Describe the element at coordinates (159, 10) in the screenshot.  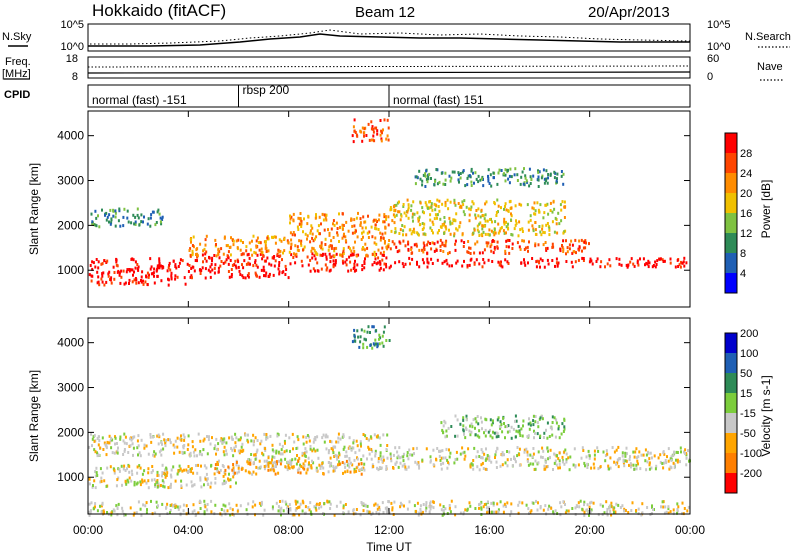
I see `station-title: Hokkaido (fitACF)` at that location.